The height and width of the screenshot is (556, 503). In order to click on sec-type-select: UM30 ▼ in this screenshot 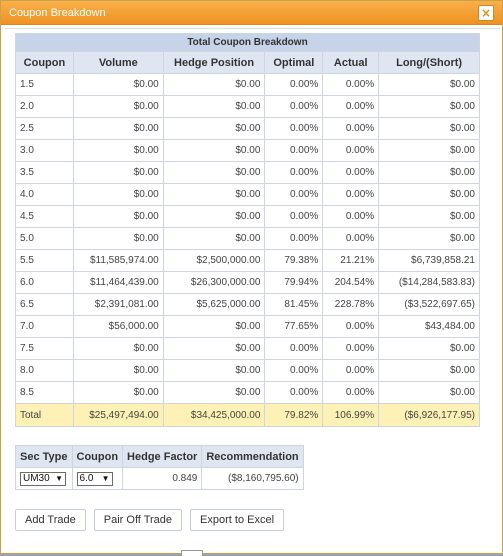, I will do `click(43, 478)`.